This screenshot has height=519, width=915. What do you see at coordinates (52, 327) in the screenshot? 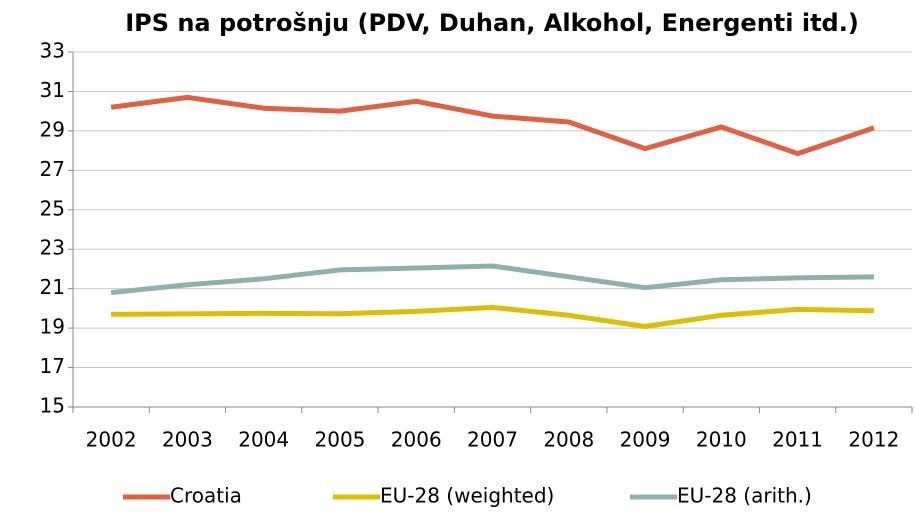
I see `y-tick-label: 19` at bounding box center [52, 327].